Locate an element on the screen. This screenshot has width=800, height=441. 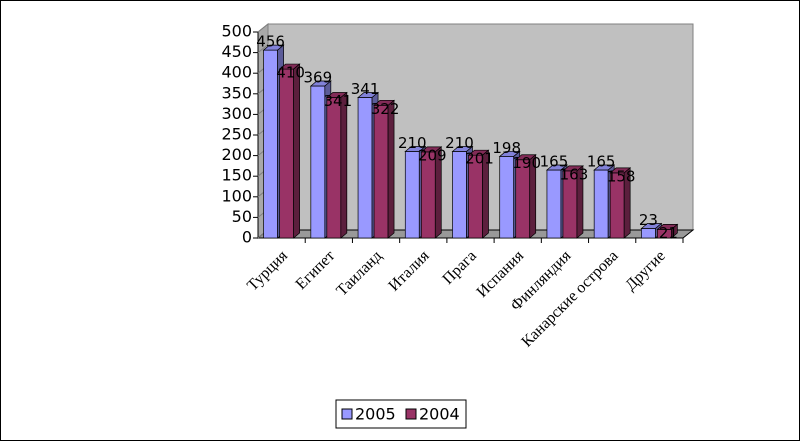
legend-label: 2005 is located at coordinates (375, 414).